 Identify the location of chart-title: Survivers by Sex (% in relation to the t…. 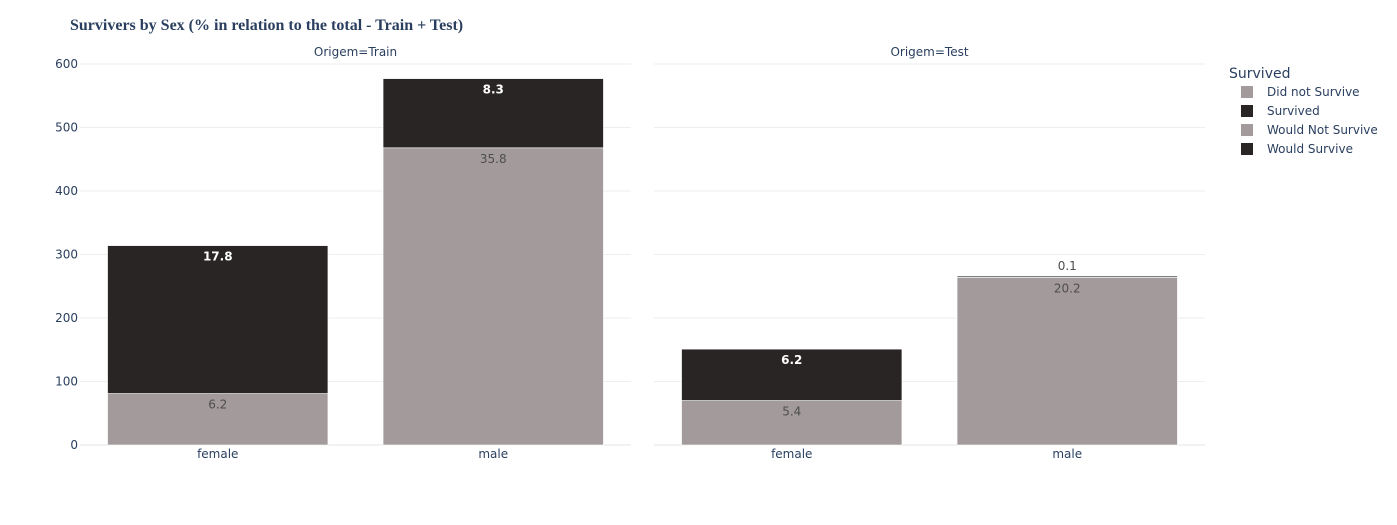
(266, 25).